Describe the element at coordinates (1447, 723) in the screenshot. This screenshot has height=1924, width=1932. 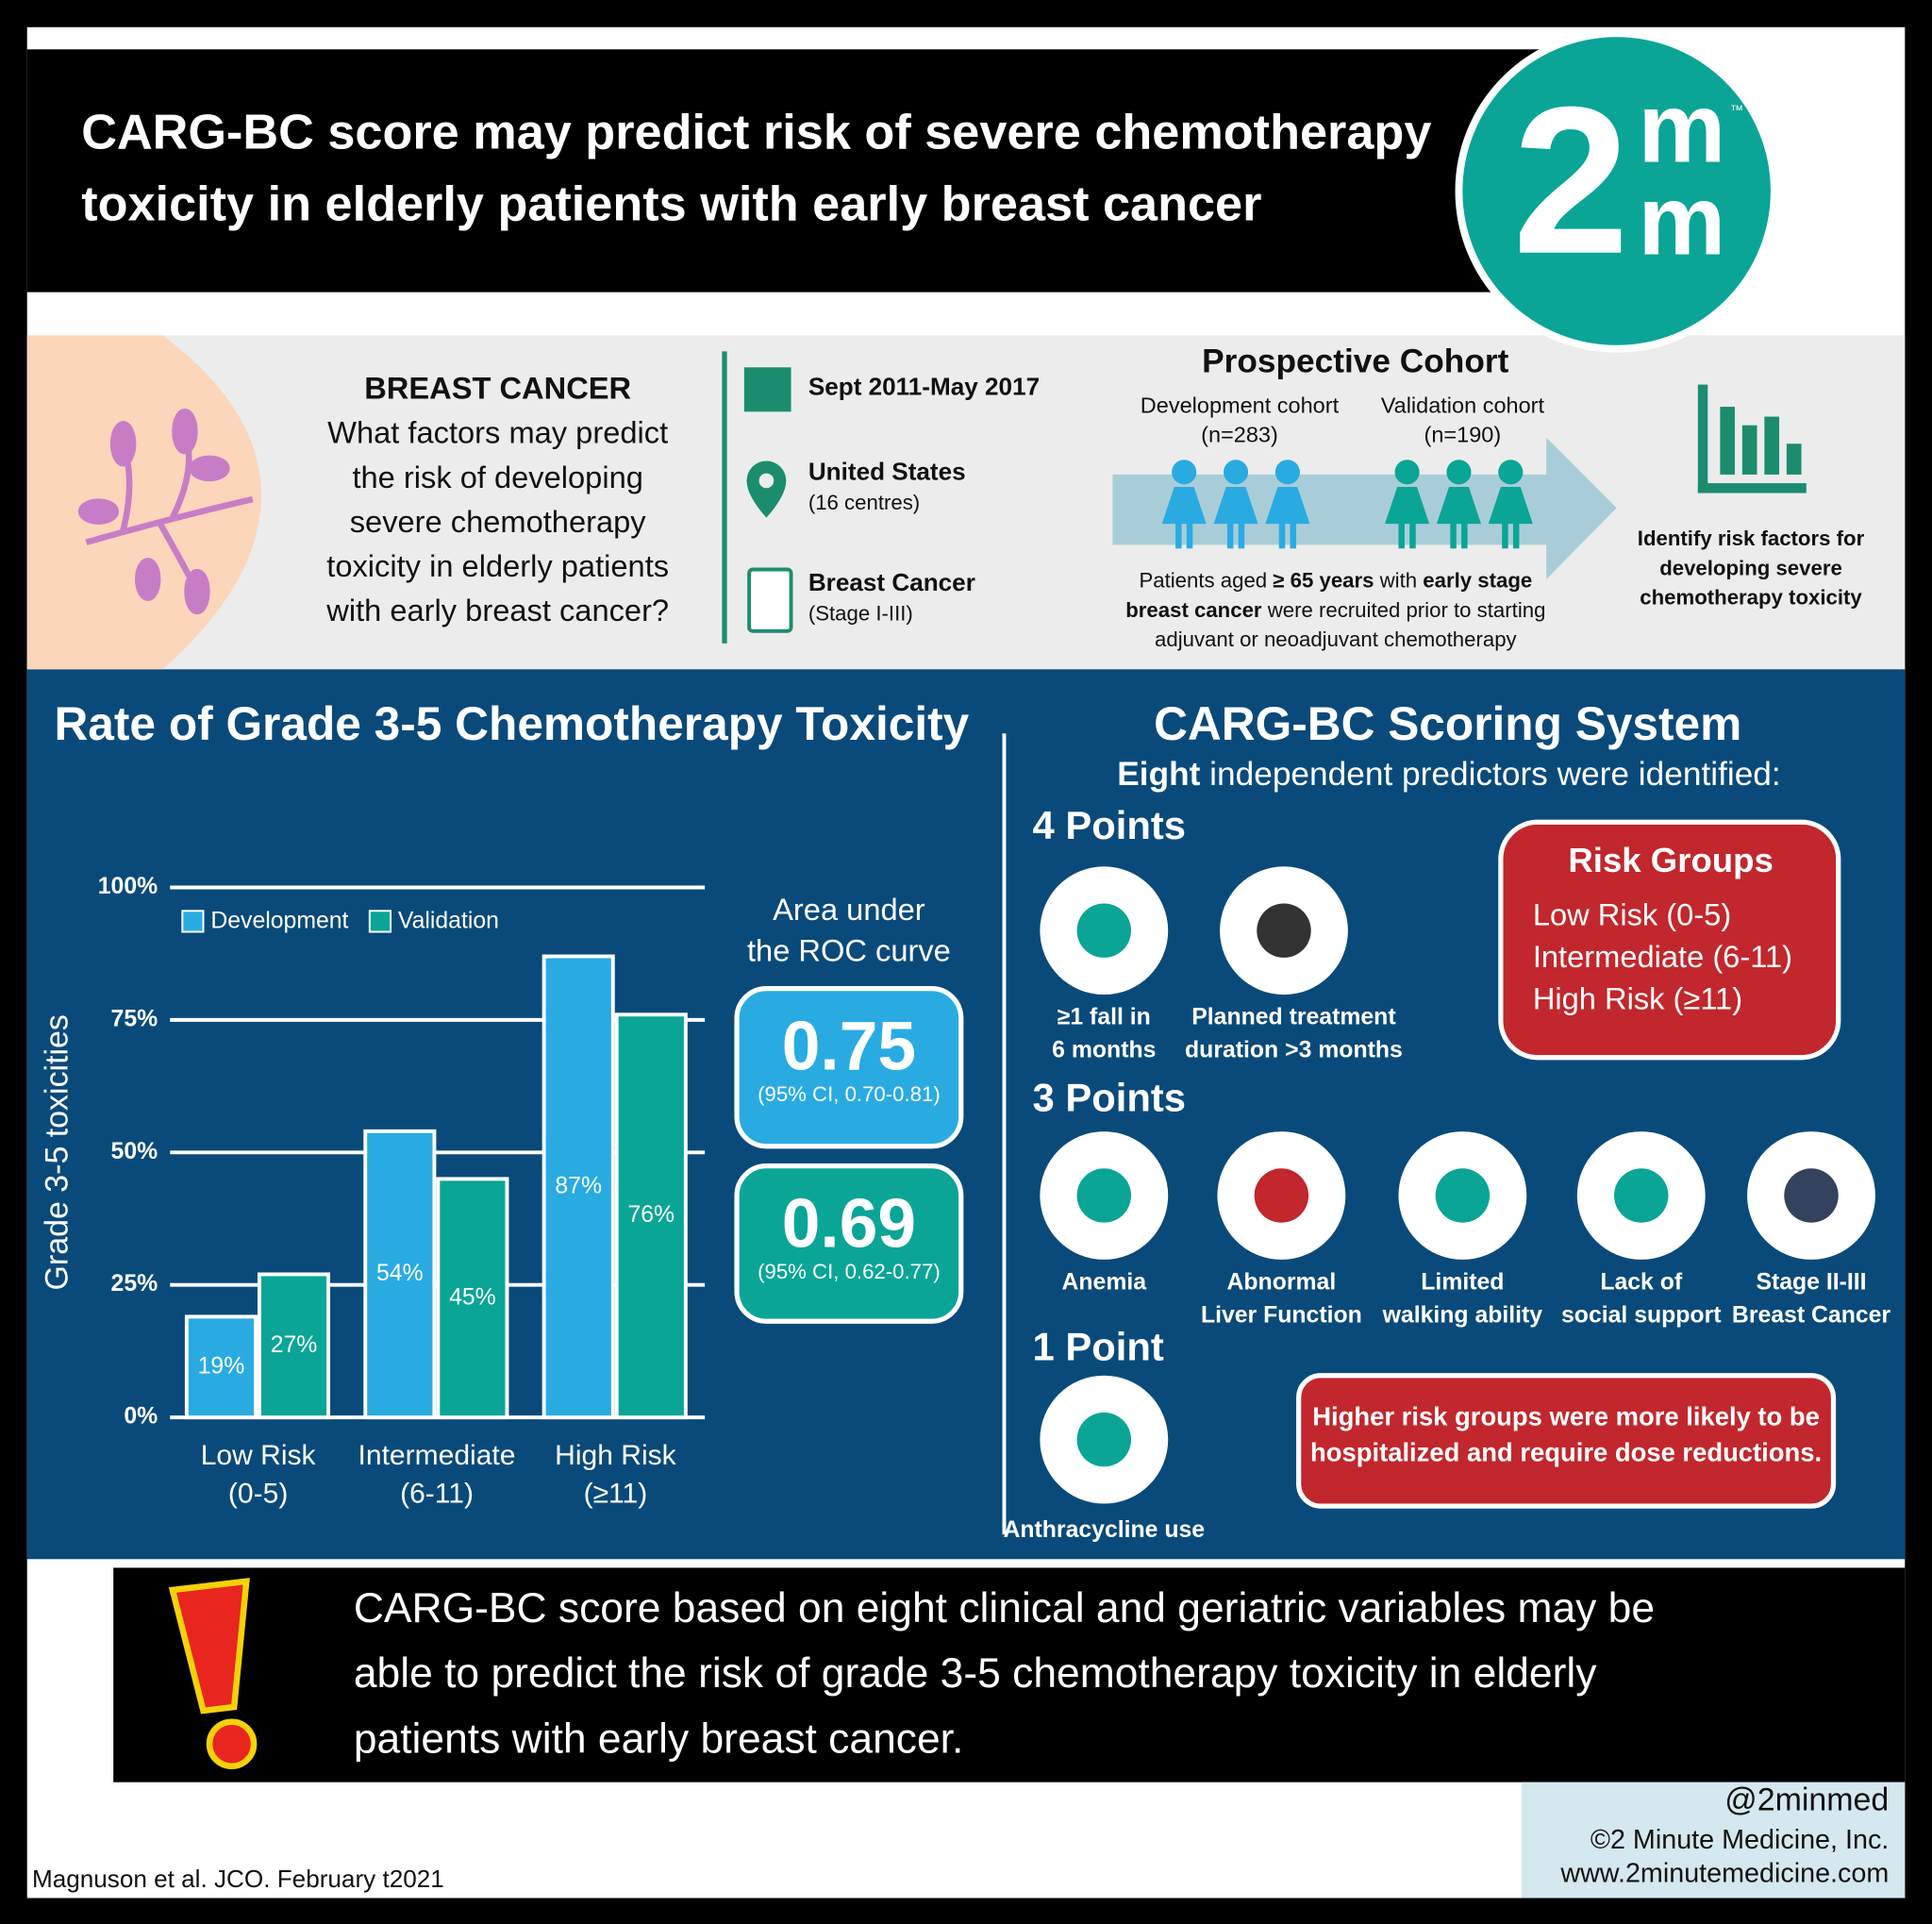
I see `section-title: CARG-BC Scoring System` at that location.